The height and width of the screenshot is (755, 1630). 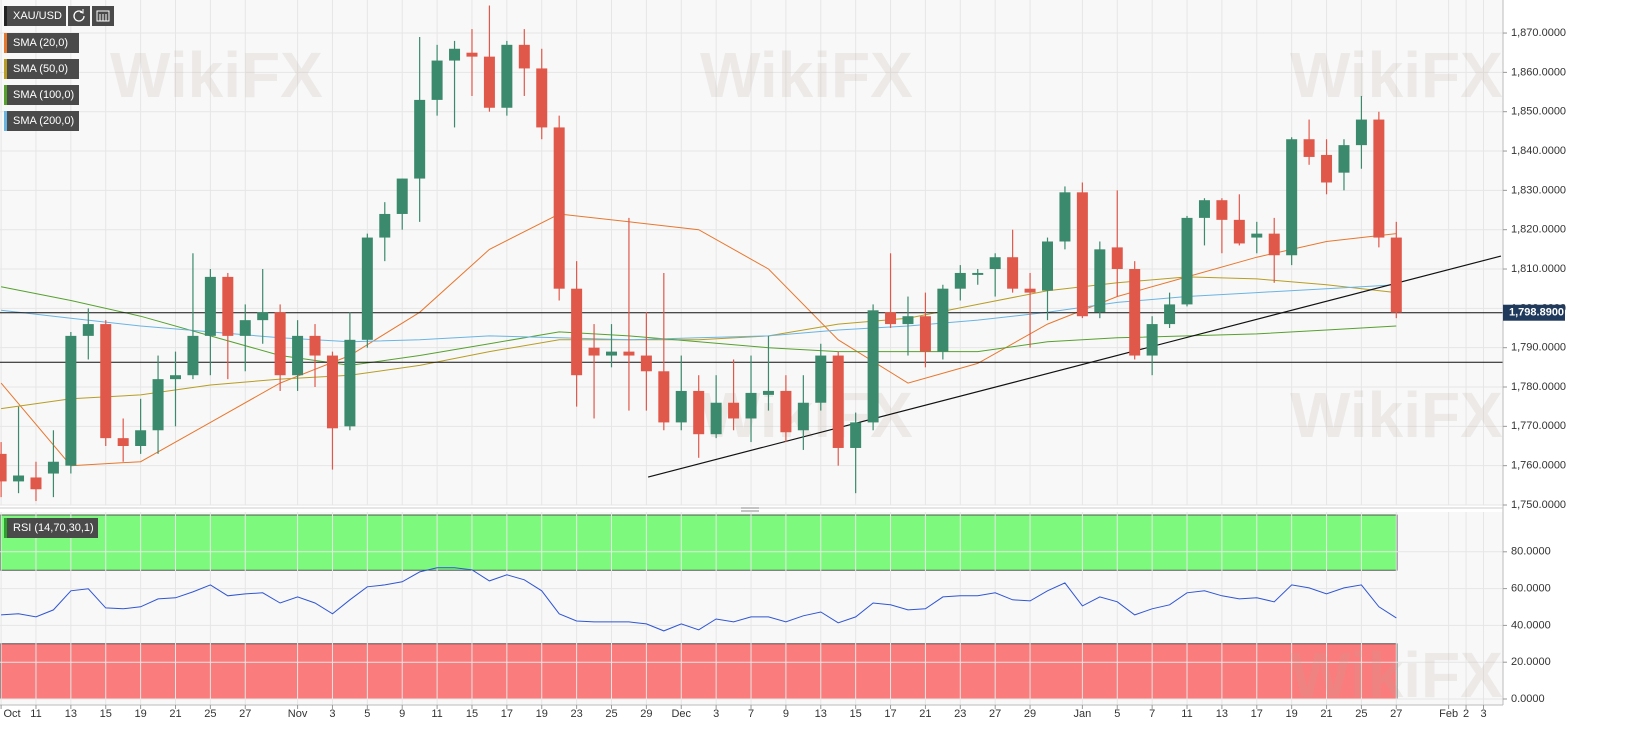 What do you see at coordinates (699, 326) in the screenshot?
I see `sma-line` at bounding box center [699, 326].